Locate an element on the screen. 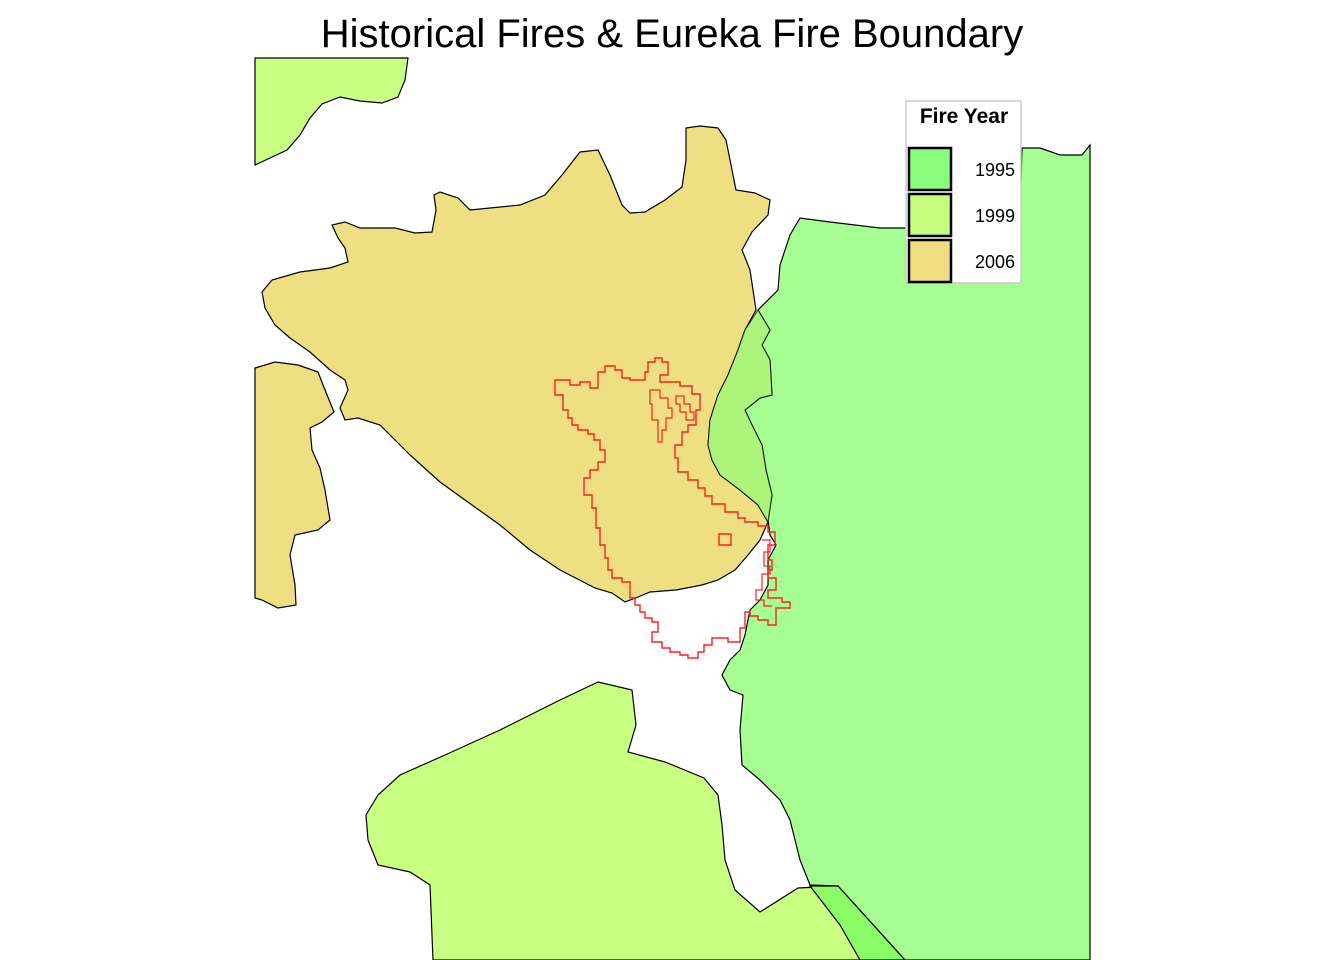 The height and width of the screenshot is (960, 1344). legend-label-1999: 1999 is located at coordinates (995, 216).